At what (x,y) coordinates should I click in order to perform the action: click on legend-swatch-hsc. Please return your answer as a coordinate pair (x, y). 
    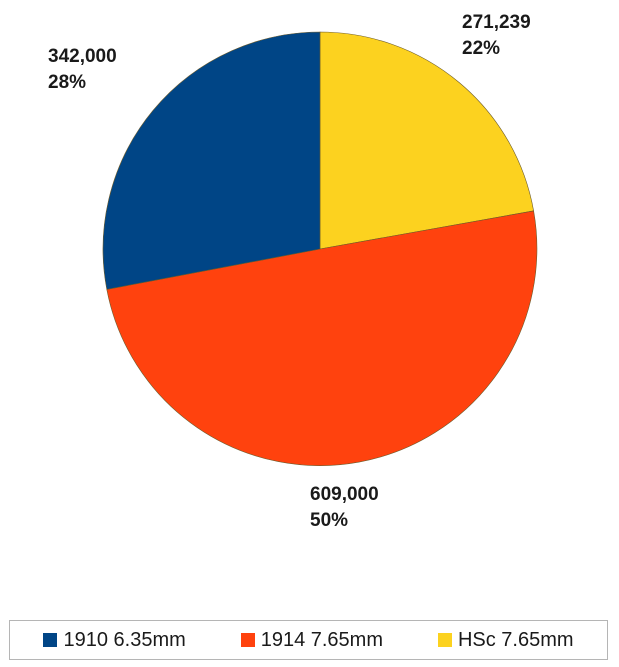
    Looking at the image, I should click on (444, 640).